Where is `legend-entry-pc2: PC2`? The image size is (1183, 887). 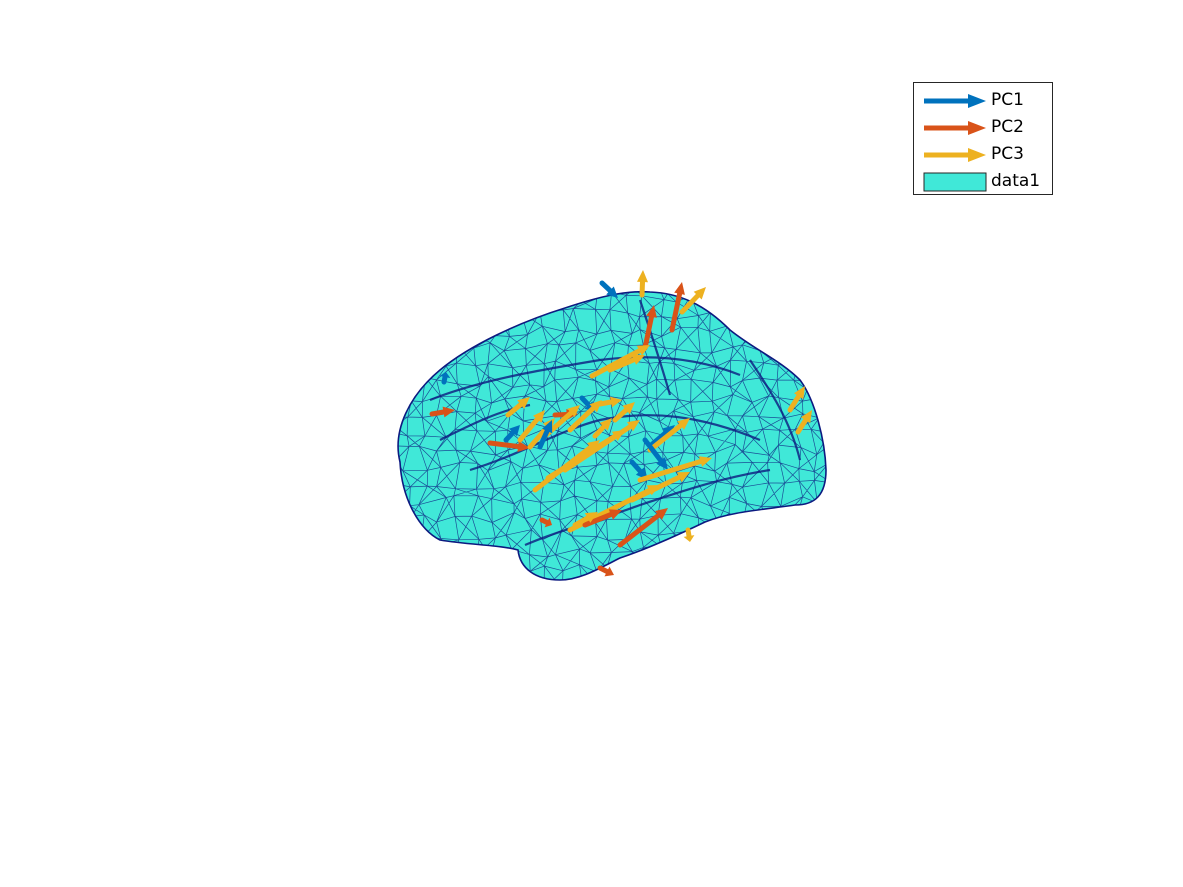 legend-entry-pc2: PC2 is located at coordinates (984, 128).